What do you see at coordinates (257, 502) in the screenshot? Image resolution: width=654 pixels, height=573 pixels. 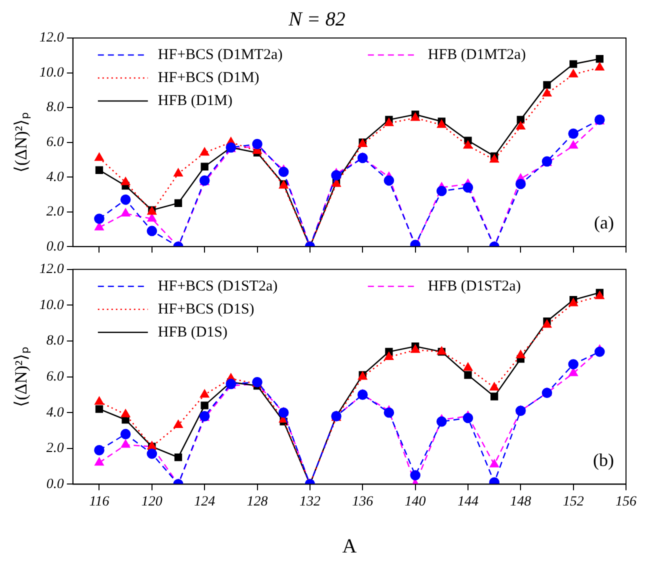 I see `x-tick-label: 128` at bounding box center [257, 502].